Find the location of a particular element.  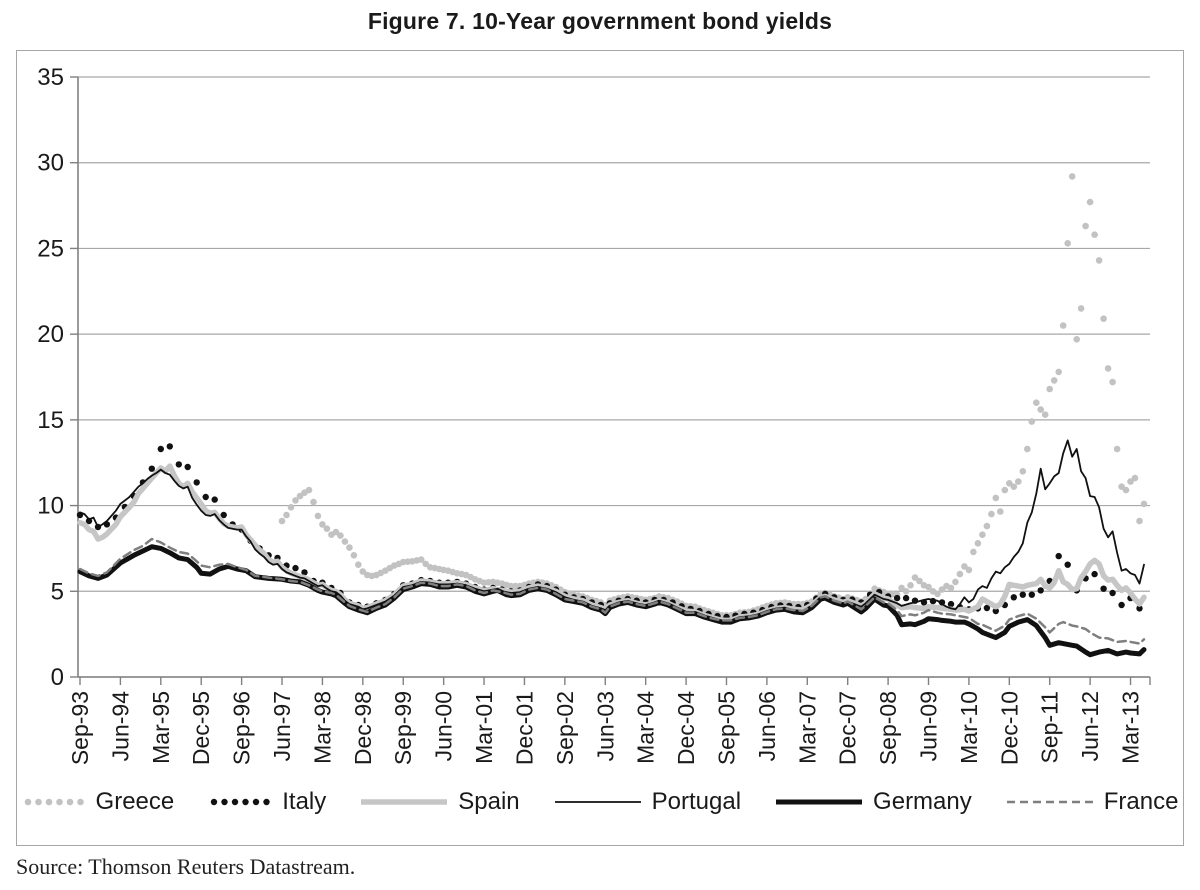

legend-label: Greece is located at coordinates (135, 801).